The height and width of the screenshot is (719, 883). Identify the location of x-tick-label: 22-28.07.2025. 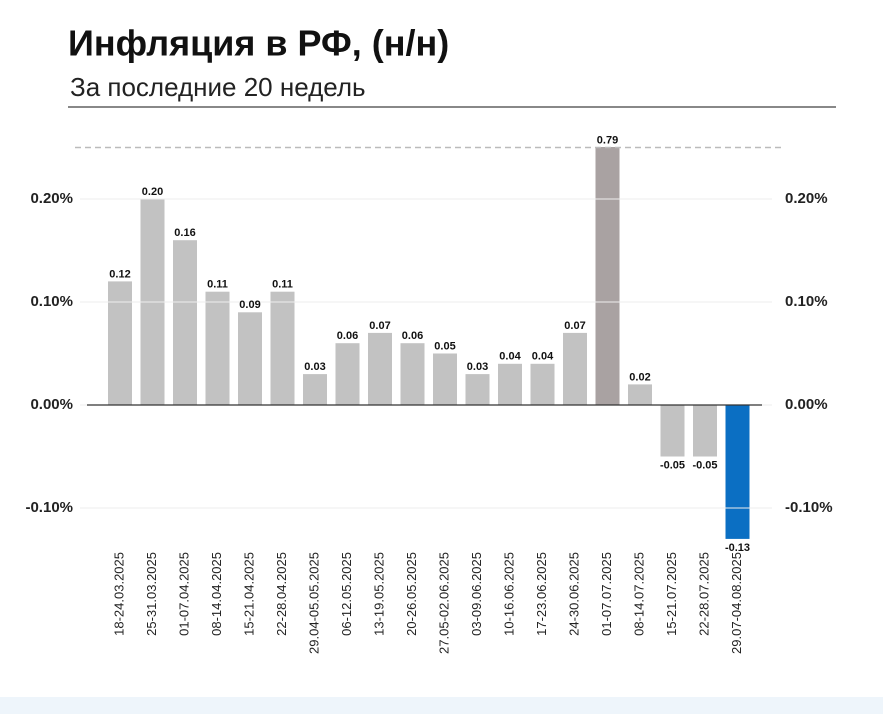
(703, 594).